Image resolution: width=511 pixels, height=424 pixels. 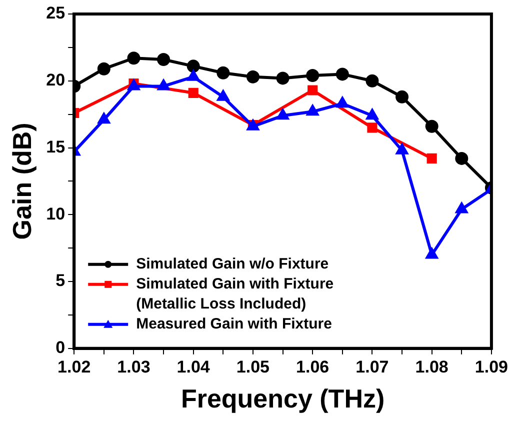 I want to click on y-tick-label: 10, so click(x=56, y=214).